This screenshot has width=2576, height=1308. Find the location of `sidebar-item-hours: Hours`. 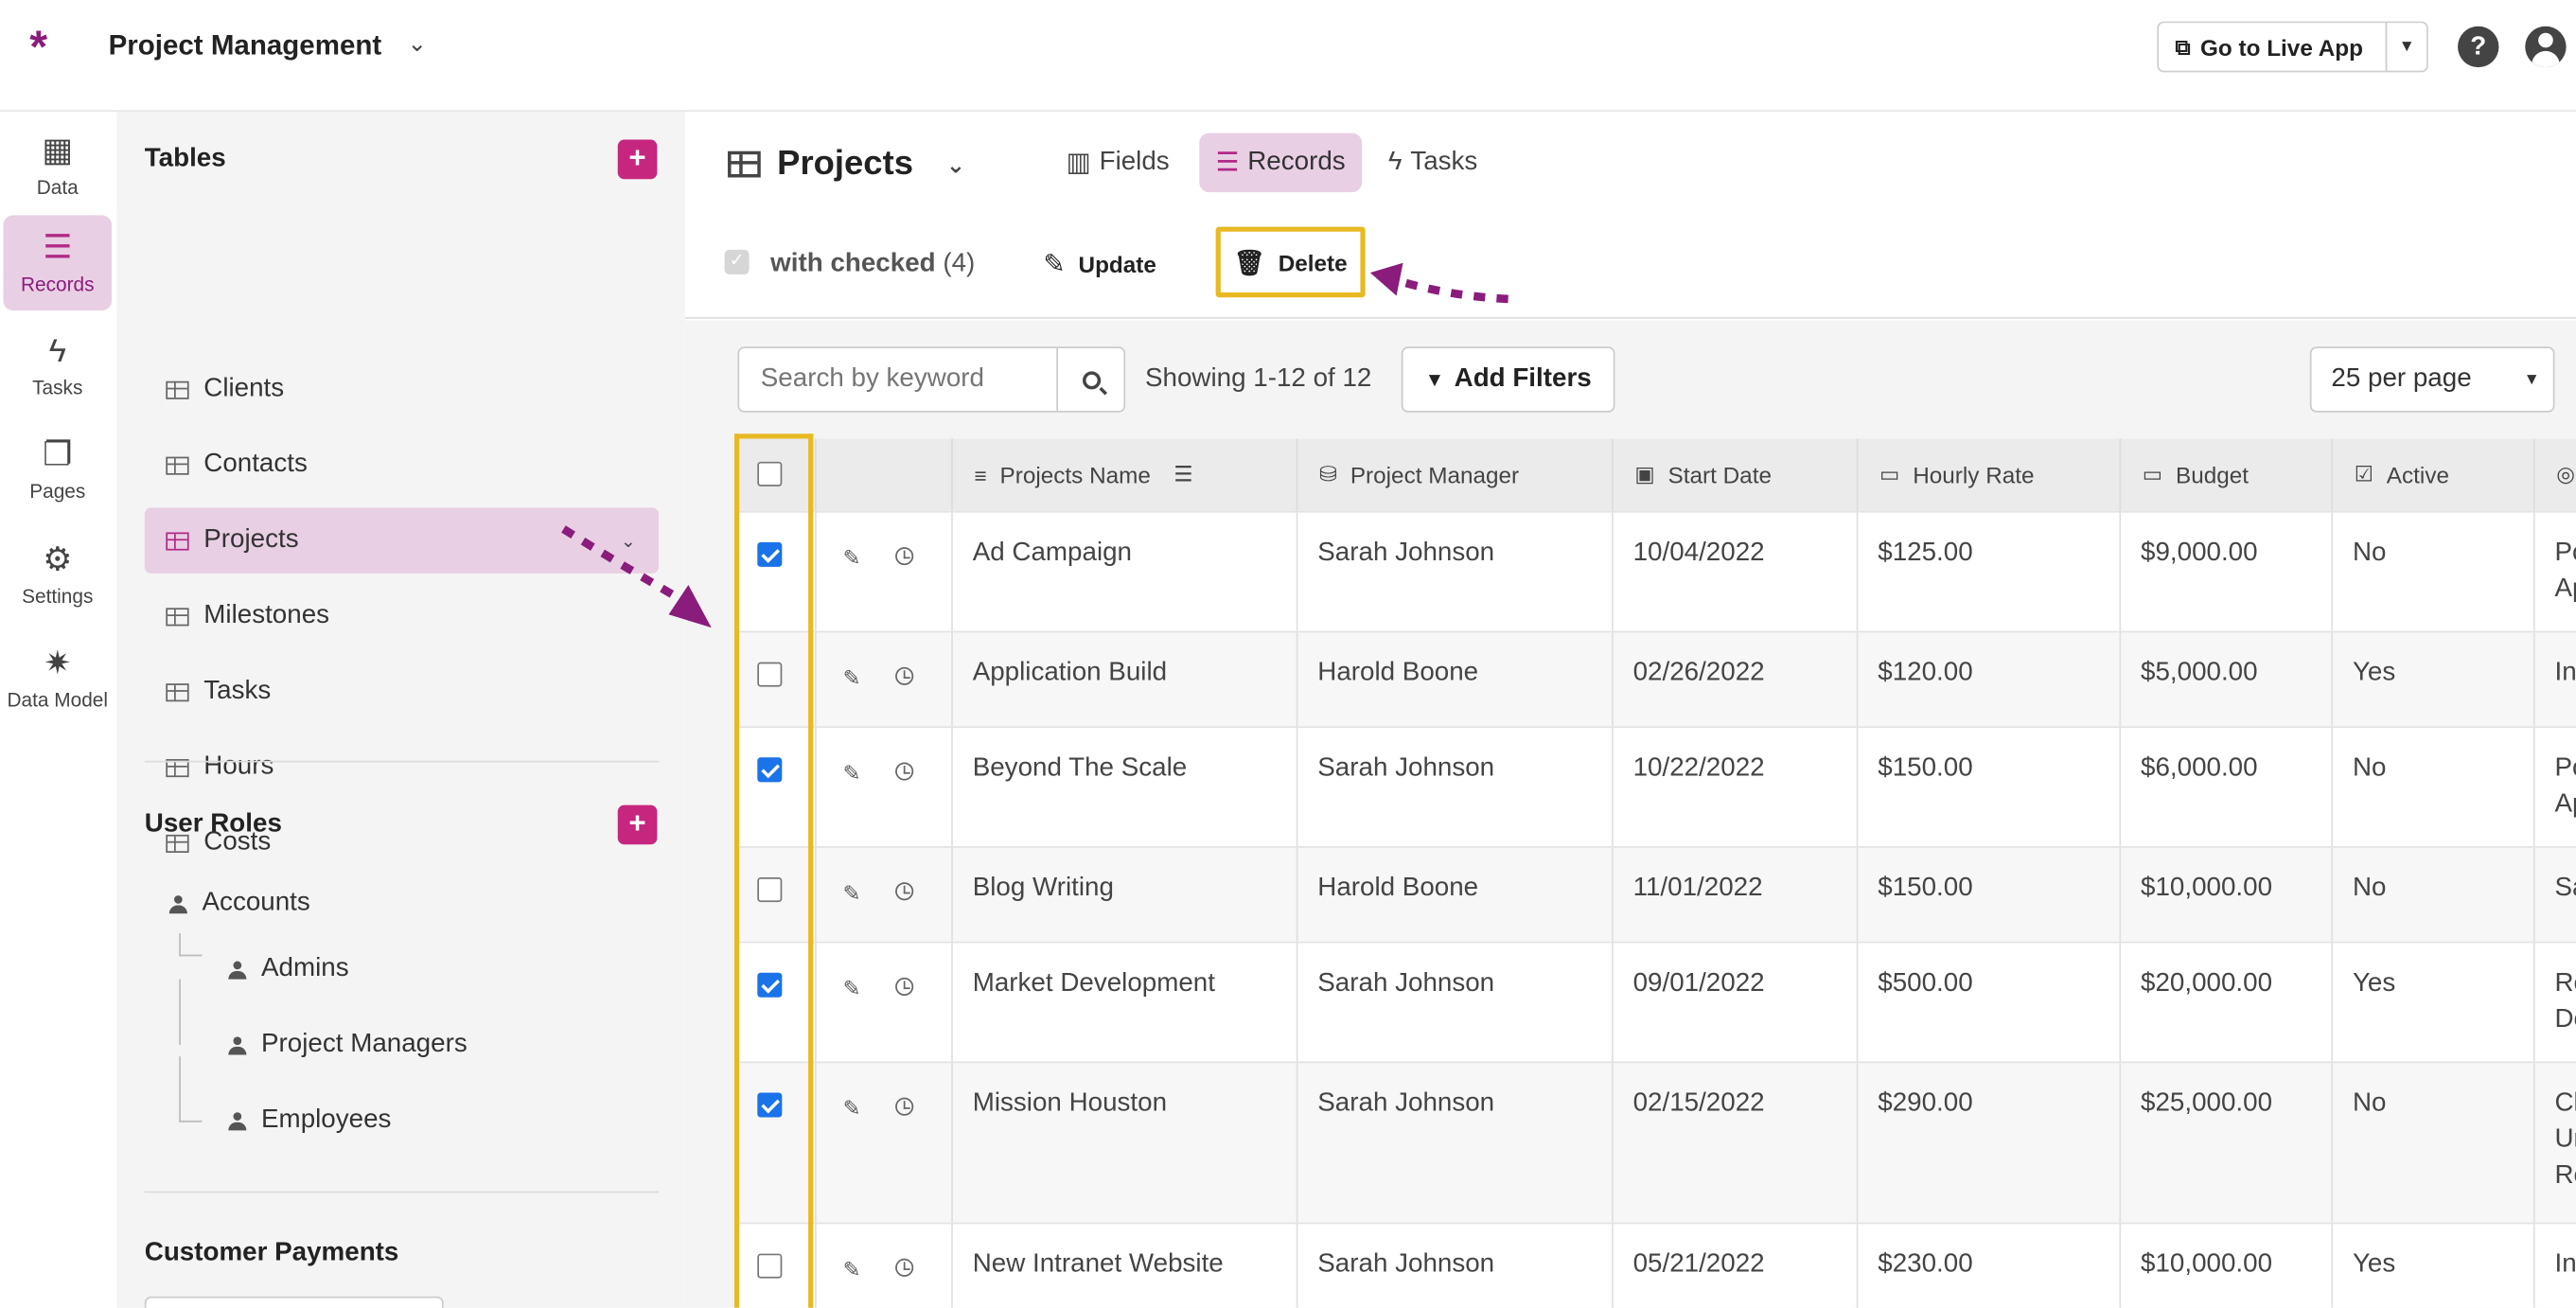

sidebar-item-hours: Hours is located at coordinates (402, 767).